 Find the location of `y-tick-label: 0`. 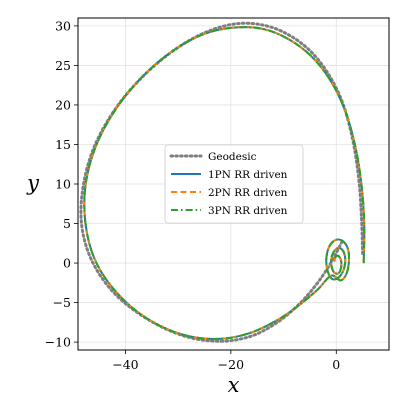

y-tick-label: 0 is located at coordinates (67, 263).